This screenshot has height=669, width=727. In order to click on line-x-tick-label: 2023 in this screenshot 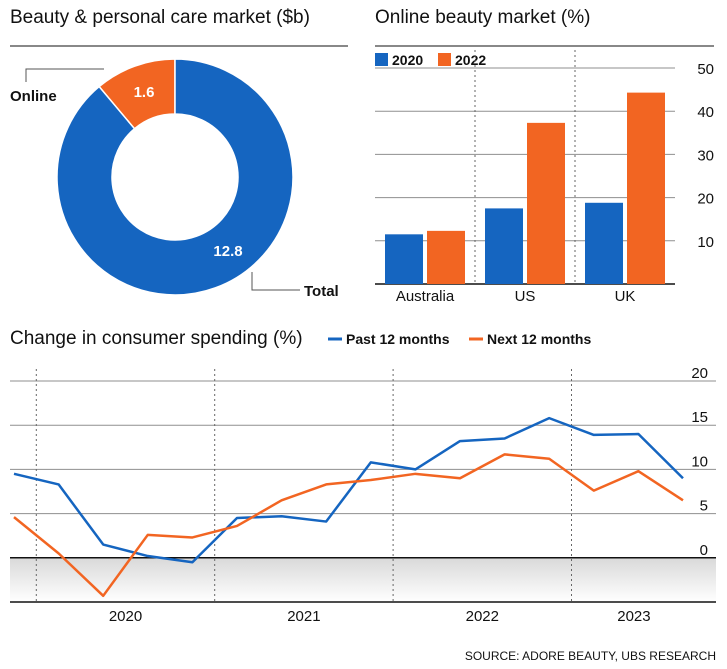, I will do `click(633, 616)`.